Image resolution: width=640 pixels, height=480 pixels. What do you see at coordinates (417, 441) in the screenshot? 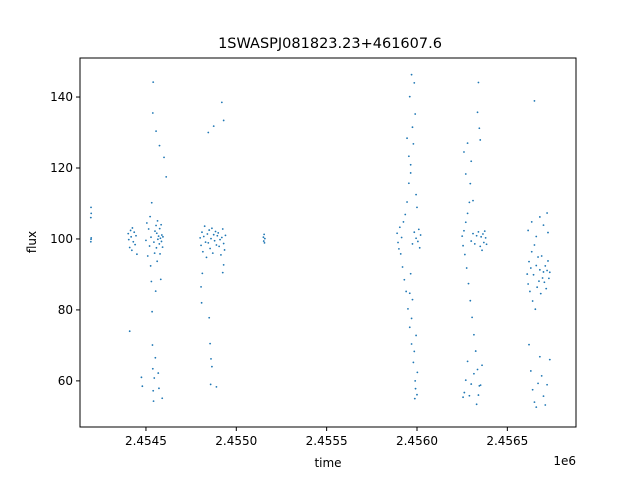
I see `x-tick-label: 2.4560` at bounding box center [417, 441].